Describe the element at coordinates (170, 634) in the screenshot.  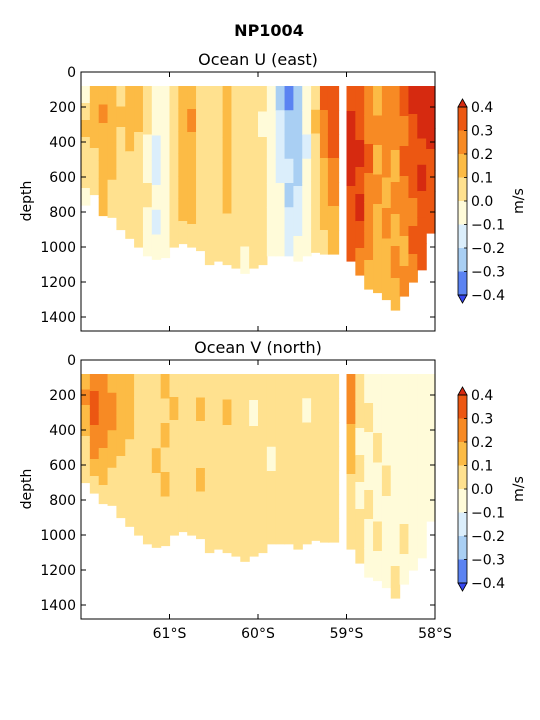
I see `x-tick-label: 61°S` at that location.